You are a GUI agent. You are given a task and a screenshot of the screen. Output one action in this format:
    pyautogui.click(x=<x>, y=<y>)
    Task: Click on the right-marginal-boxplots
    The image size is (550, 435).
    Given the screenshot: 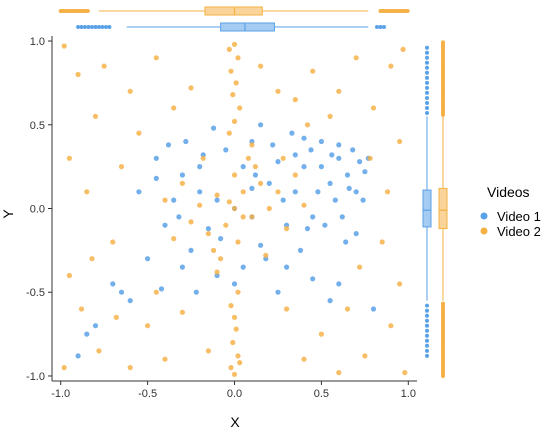 What is the action you would take?
    pyautogui.click(x=435, y=209)
    